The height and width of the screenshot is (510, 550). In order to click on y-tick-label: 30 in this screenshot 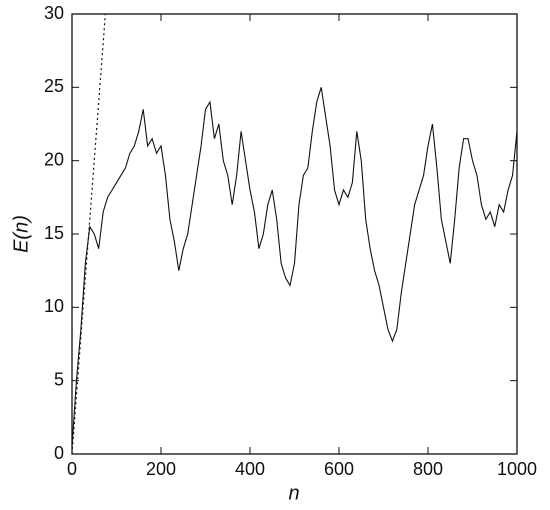, I will do `click(54, 13)`.